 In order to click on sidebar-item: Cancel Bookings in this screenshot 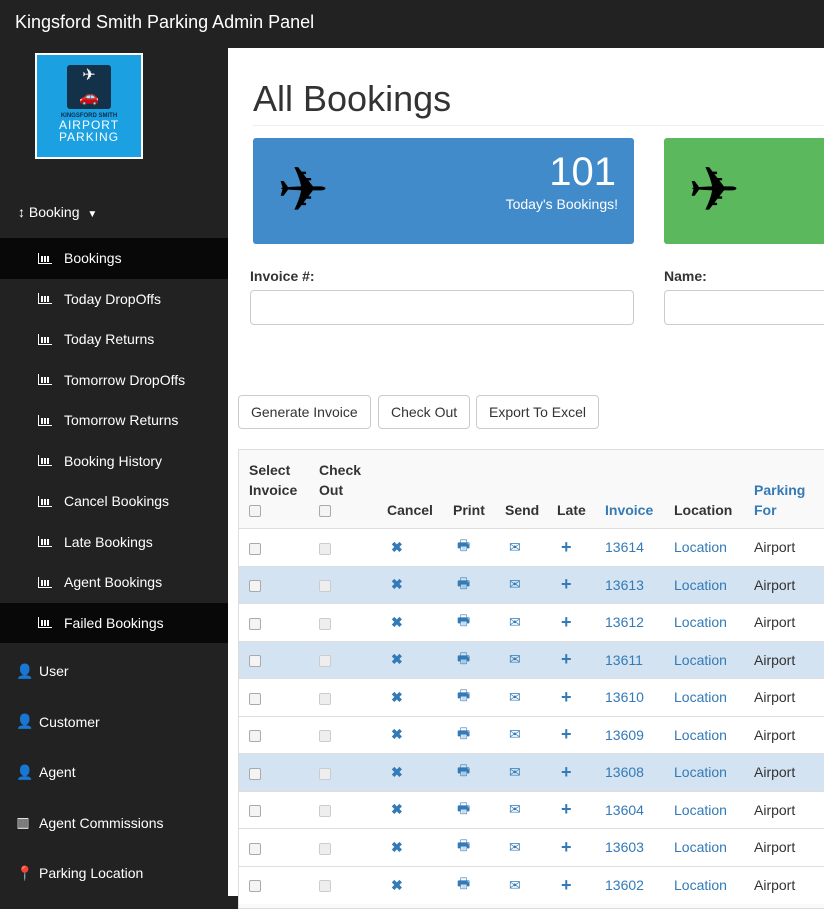, I will do `click(114, 501)`.